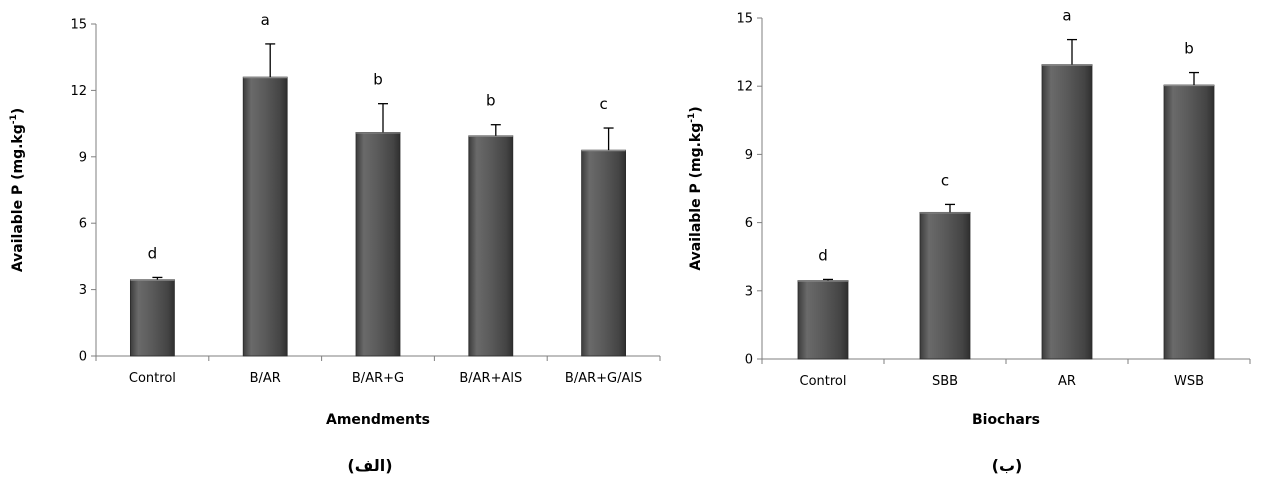 This screenshot has width=1266, height=492. Describe the element at coordinates (696, 109) in the screenshot. I see `chart2-y-axis-label-end: )` at that location.